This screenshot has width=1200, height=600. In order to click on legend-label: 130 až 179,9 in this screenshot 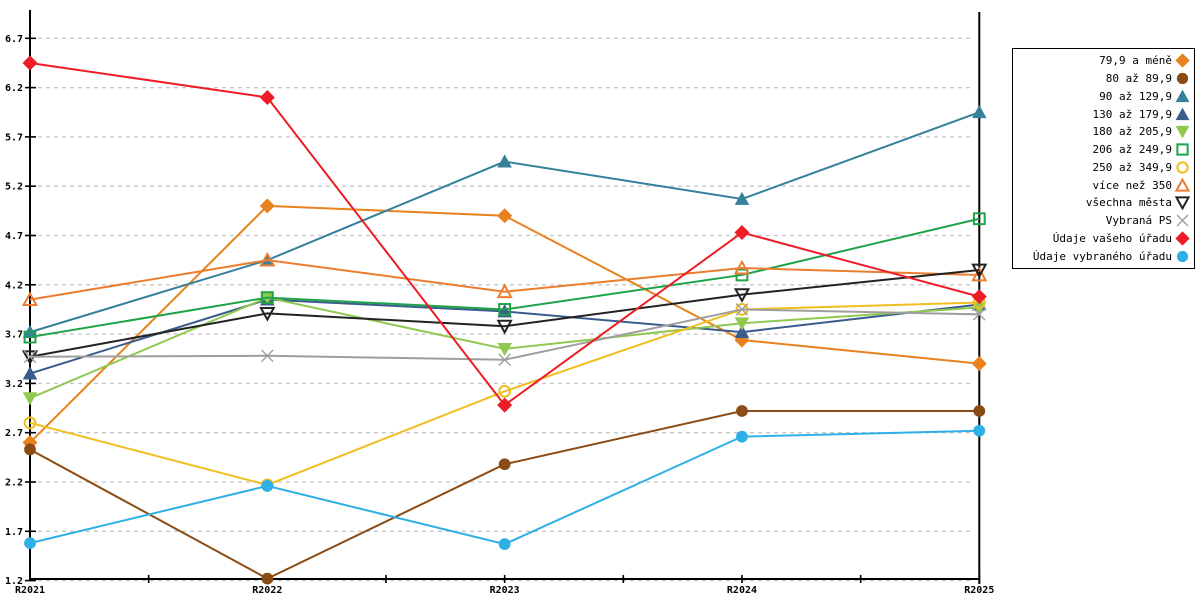, I will do `click(1132, 114)`.